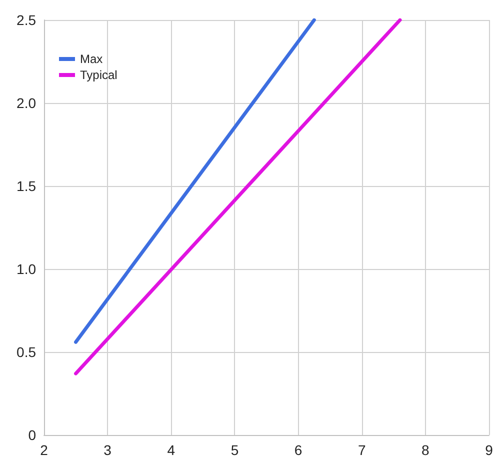 The height and width of the screenshot is (473, 501). I want to click on y-tick-label: 1.0, so click(26, 269).